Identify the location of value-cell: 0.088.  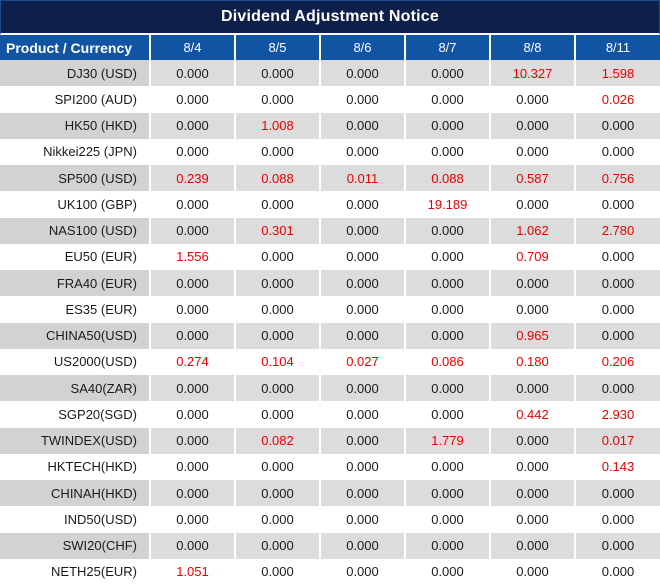
(448, 178).